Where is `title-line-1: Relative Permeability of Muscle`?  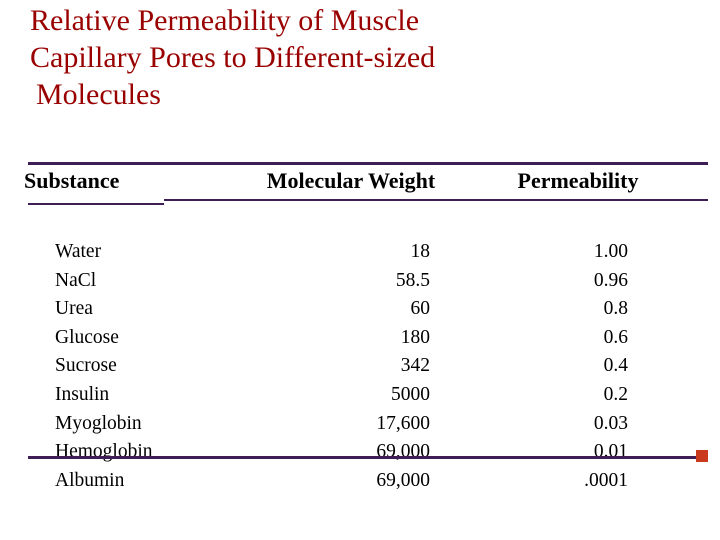 title-line-1: Relative Permeability of Muscle is located at coordinates (225, 20).